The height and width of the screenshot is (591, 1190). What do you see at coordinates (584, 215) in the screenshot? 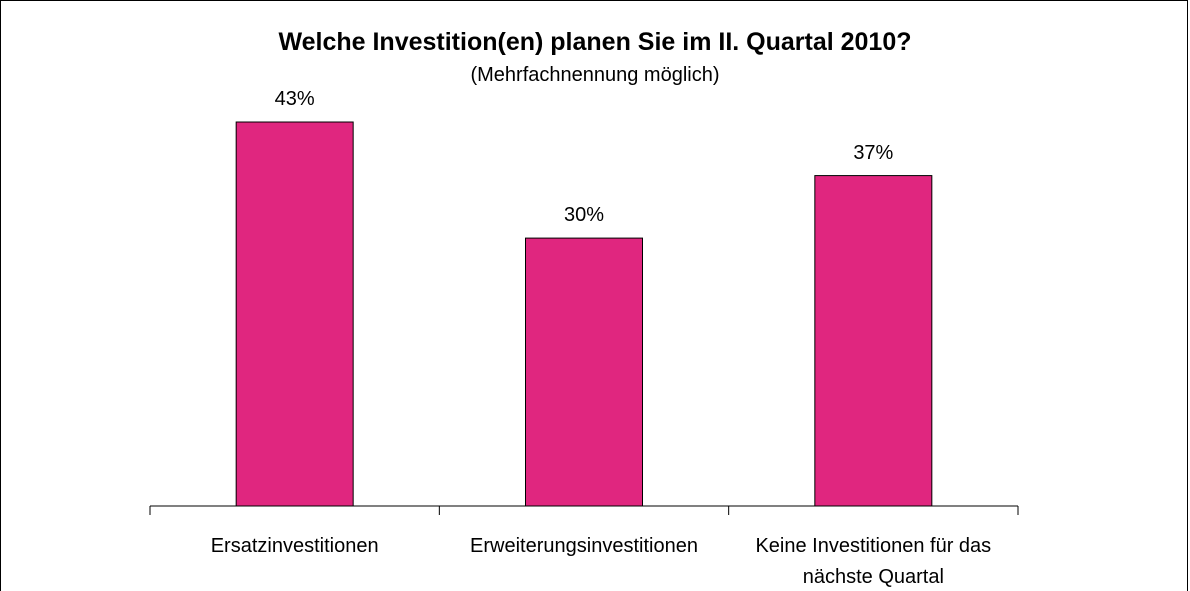
I see `value-label: 30%` at bounding box center [584, 215].